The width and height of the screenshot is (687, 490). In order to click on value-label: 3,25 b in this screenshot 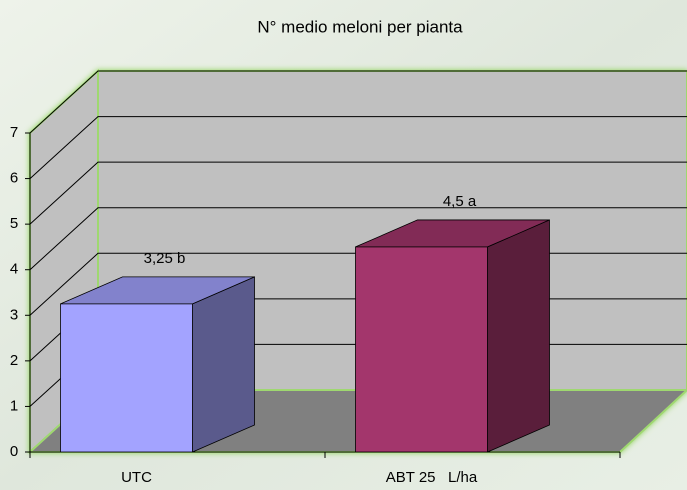, I will do `click(165, 258)`.